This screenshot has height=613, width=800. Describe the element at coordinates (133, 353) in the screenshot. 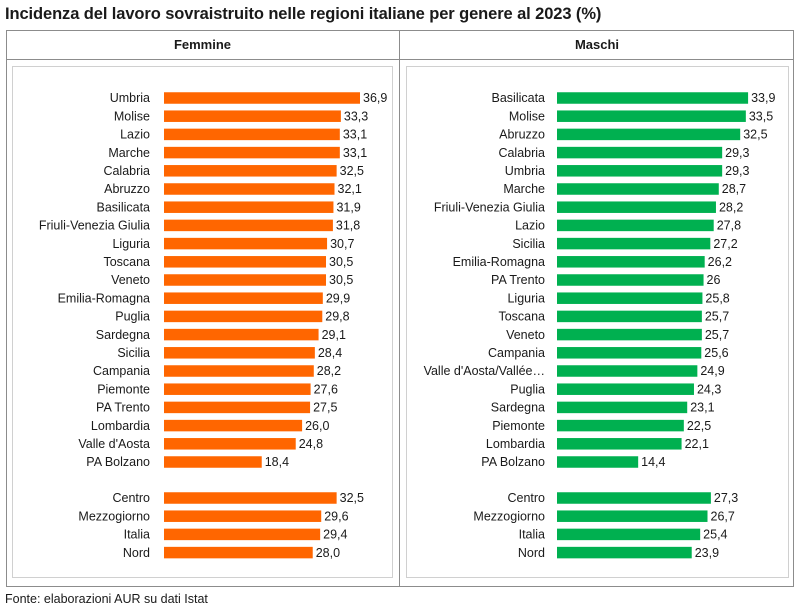

I see `femmine-region-label-14: Sicilia` at that location.